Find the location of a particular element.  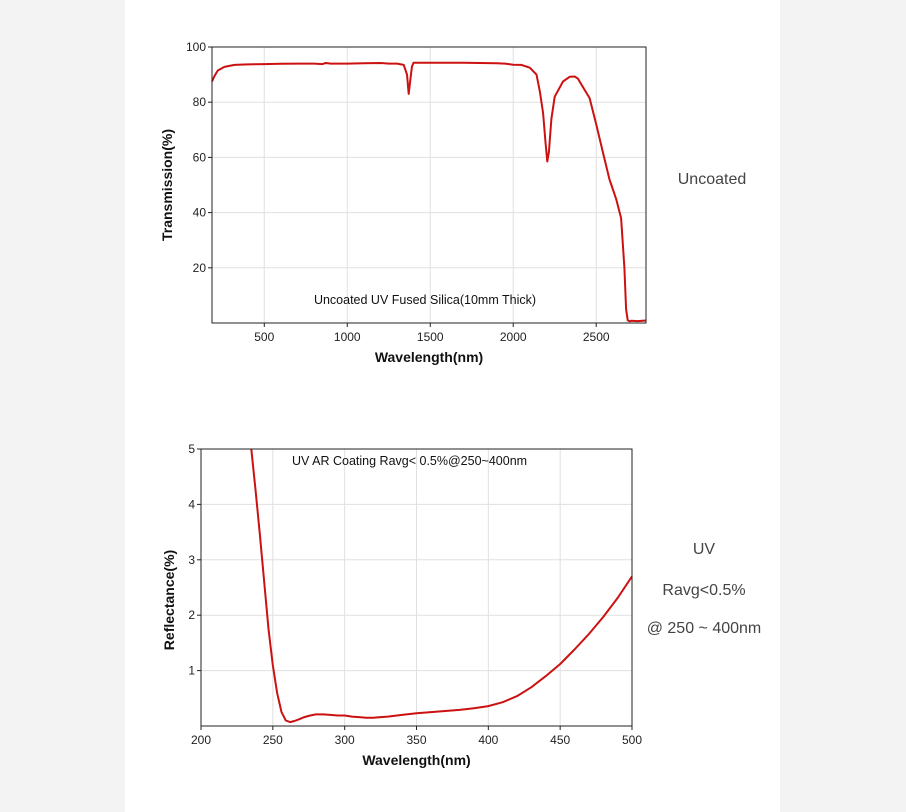

x-tick-label: 2000 is located at coordinates (513, 337).